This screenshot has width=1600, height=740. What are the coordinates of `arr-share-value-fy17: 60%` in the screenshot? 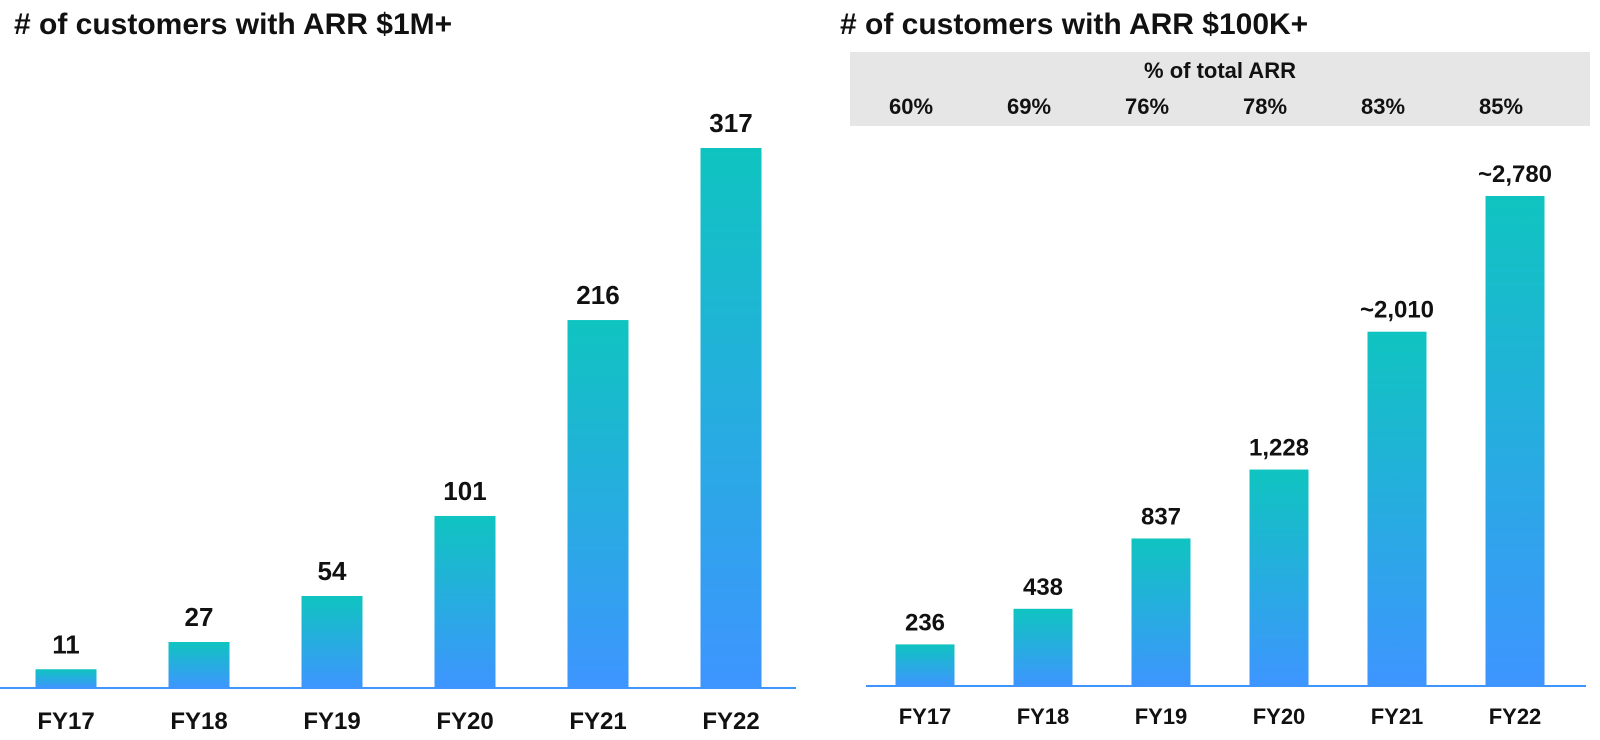 It's located at (911, 106).